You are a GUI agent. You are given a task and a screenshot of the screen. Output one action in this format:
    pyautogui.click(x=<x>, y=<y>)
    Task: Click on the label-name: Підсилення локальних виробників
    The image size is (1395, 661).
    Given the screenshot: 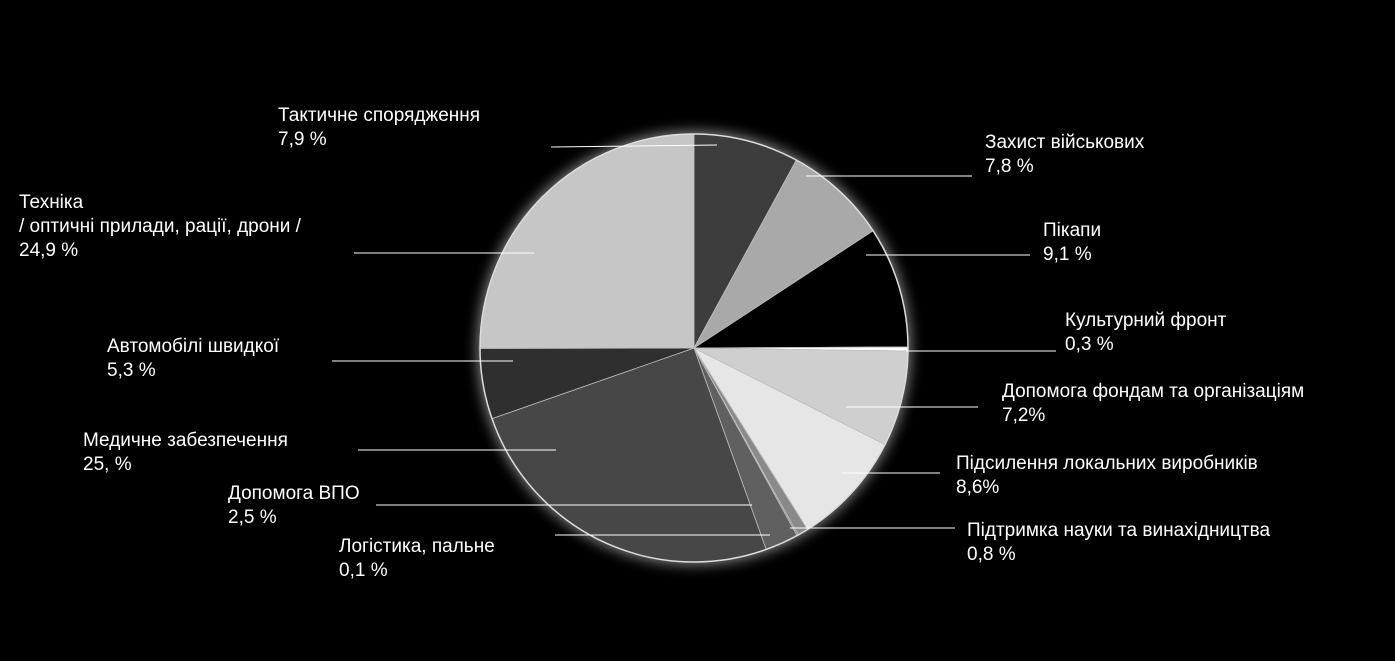 What is the action you would take?
    pyautogui.click(x=1107, y=463)
    